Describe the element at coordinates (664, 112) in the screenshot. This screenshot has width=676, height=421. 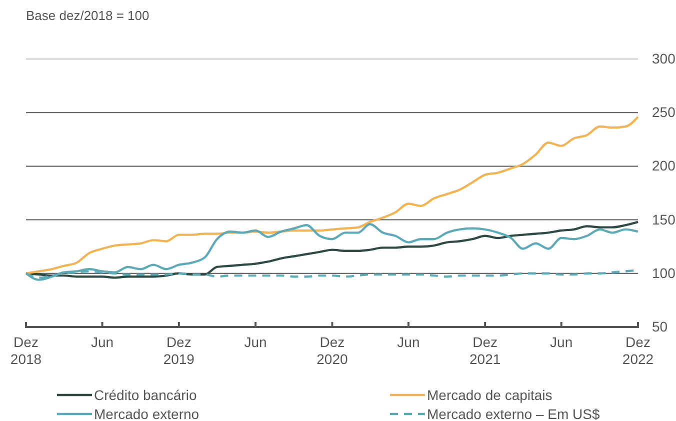
I see `y-tick-label: 250` at that location.